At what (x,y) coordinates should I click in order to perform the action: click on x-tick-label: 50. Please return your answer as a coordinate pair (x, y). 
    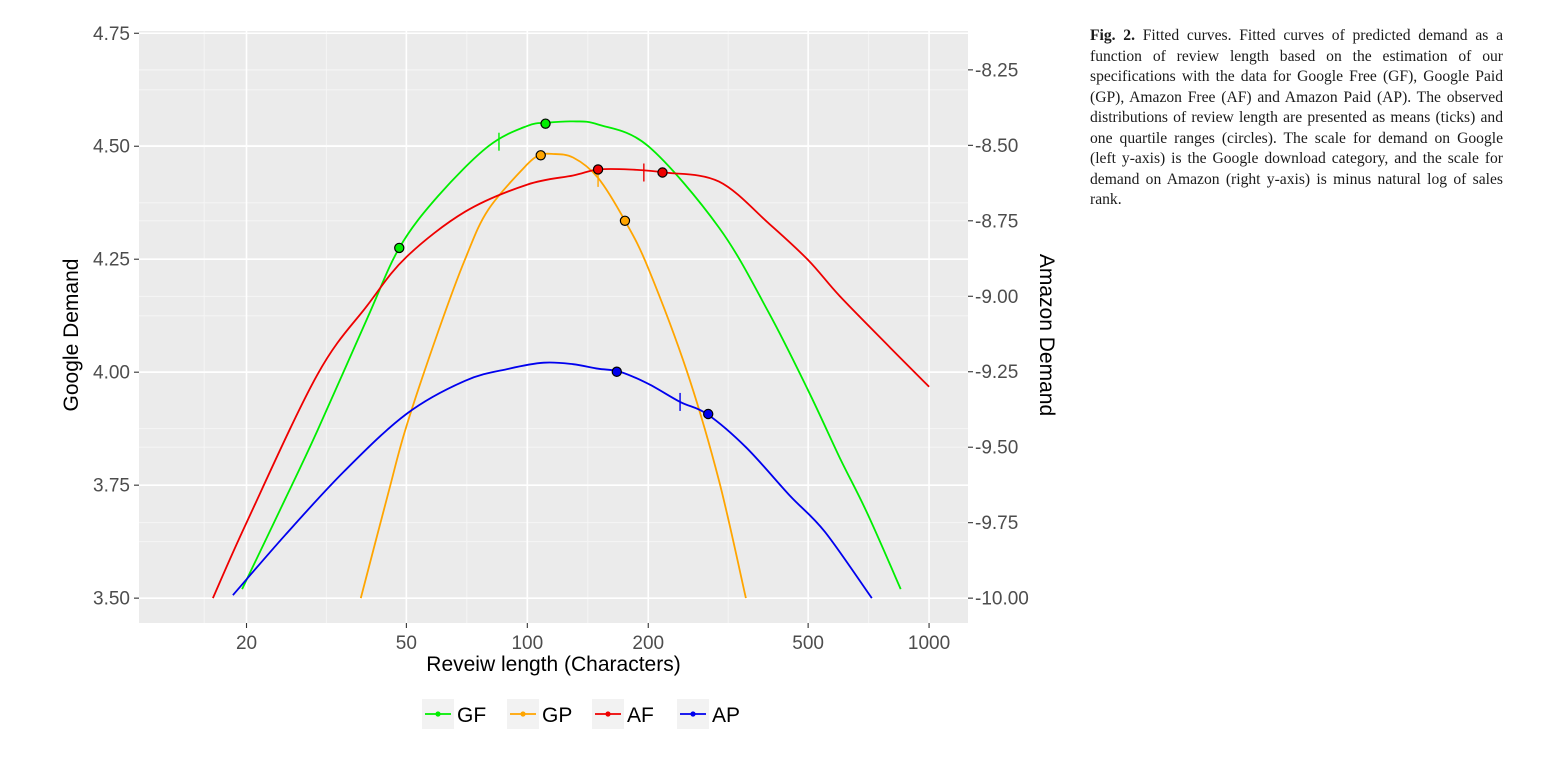
    Looking at the image, I should click on (406, 643).